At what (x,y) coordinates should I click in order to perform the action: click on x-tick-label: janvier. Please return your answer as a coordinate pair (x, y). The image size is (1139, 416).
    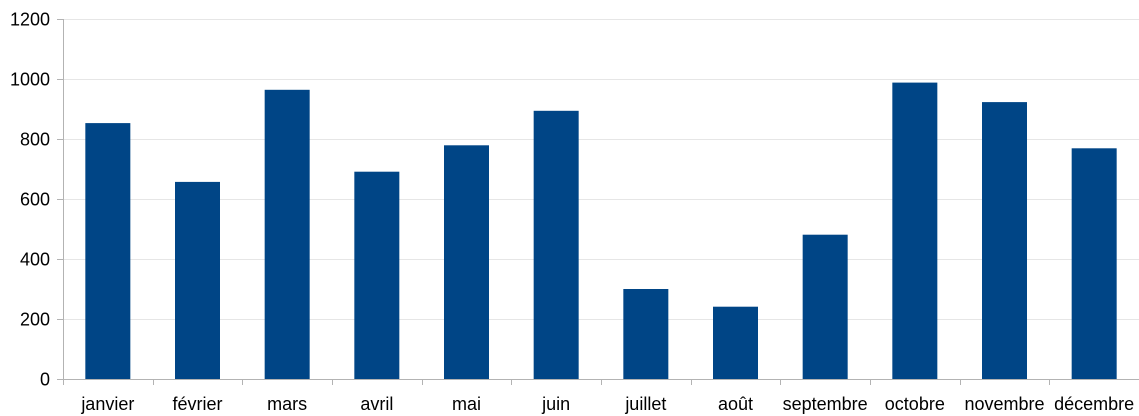
    Looking at the image, I should click on (107, 404).